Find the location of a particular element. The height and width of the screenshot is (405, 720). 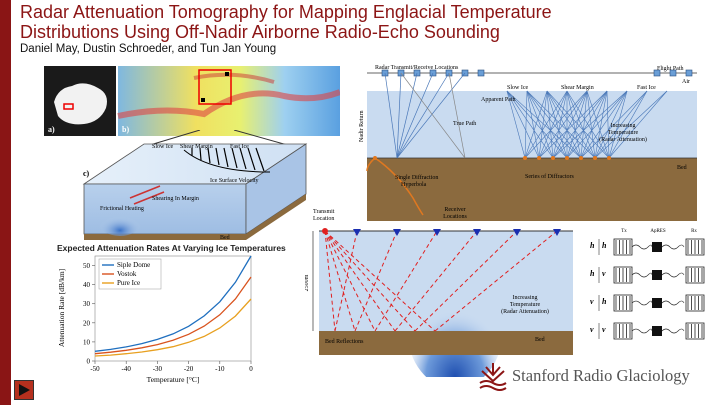

stanford-logo-icon is located at coordinates (493, 377).